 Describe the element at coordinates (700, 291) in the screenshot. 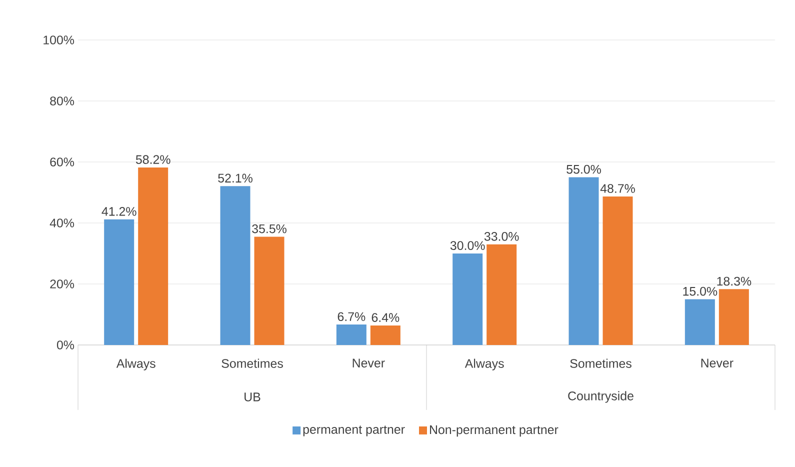

I see `data-label: 15.0%` at that location.